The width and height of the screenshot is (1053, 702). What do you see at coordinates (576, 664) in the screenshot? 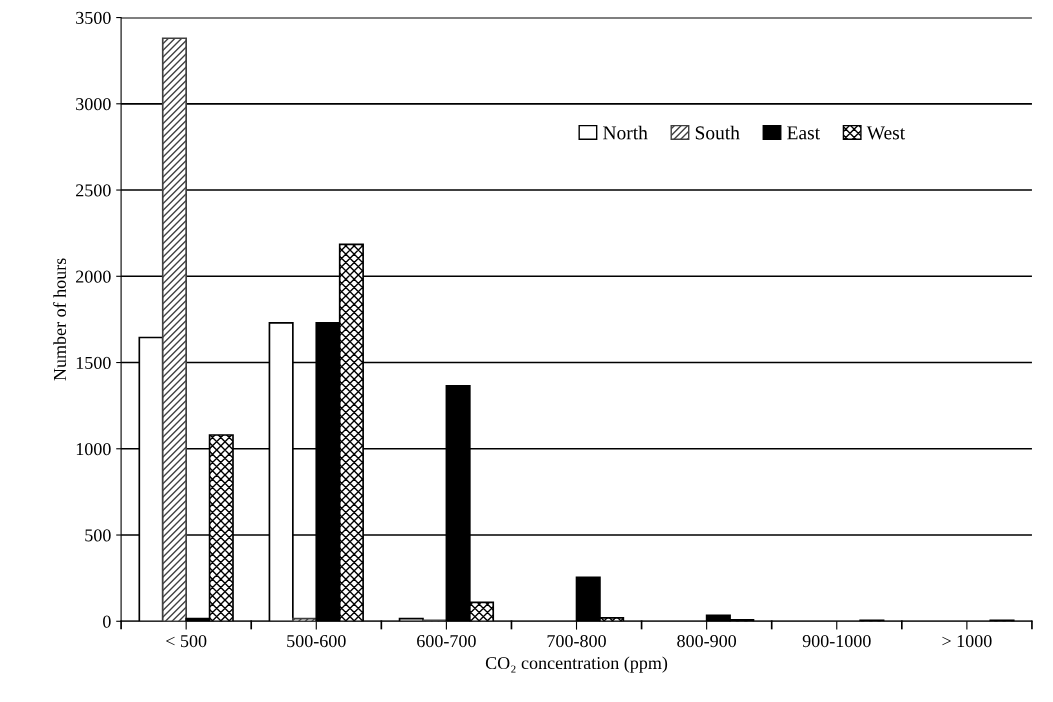
I see `x-axis-title: CO₂ concentration (ppm)` at bounding box center [576, 664].